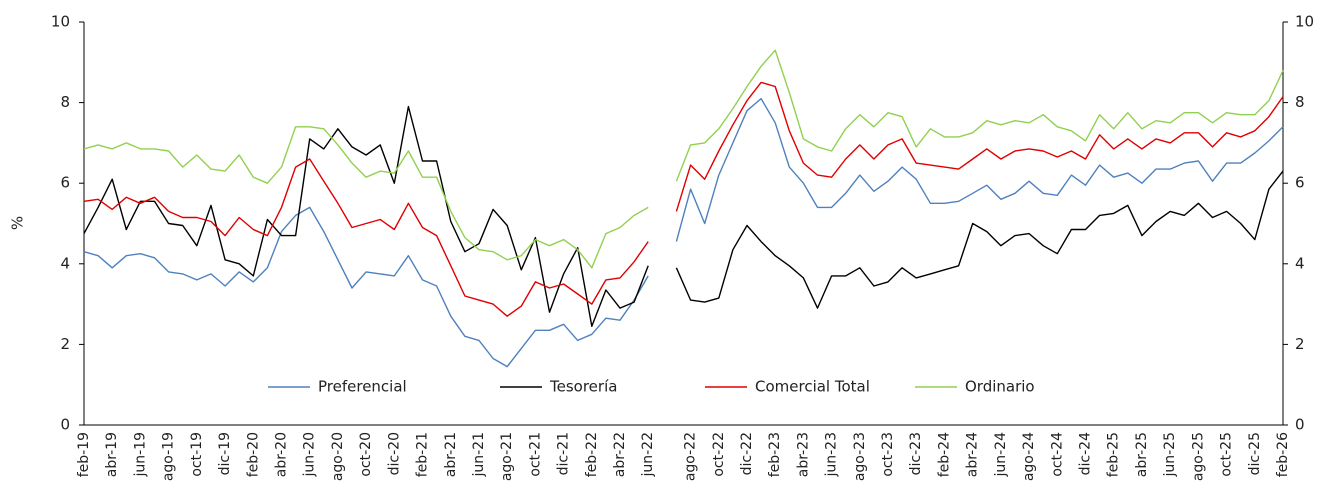  Describe the element at coordinates (564, 453) in the screenshot. I see `x-tick-label: dic-21` at that location.